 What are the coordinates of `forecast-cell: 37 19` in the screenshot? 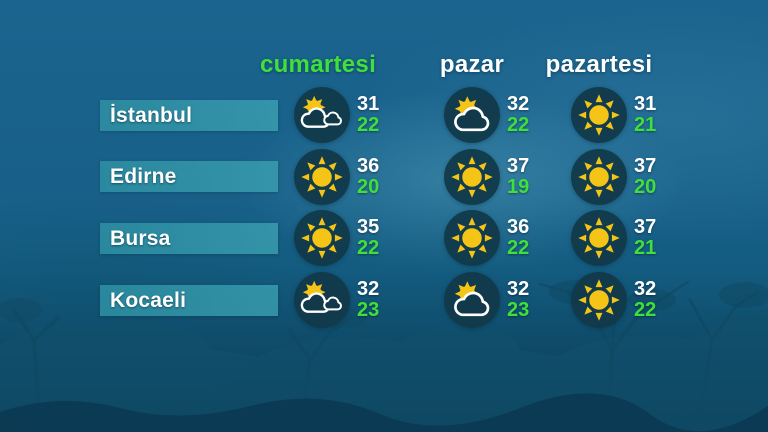 It's located at (510, 177).